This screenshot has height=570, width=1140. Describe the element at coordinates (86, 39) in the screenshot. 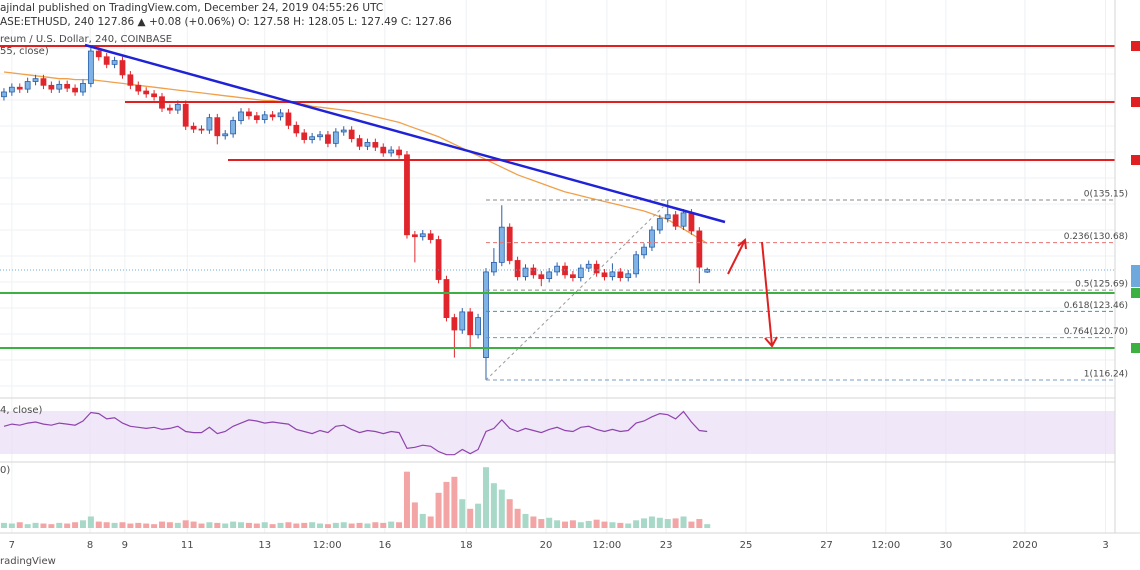

I see `chart-title: reum / U.S. Dollar, 240, COINBASE` at that location.